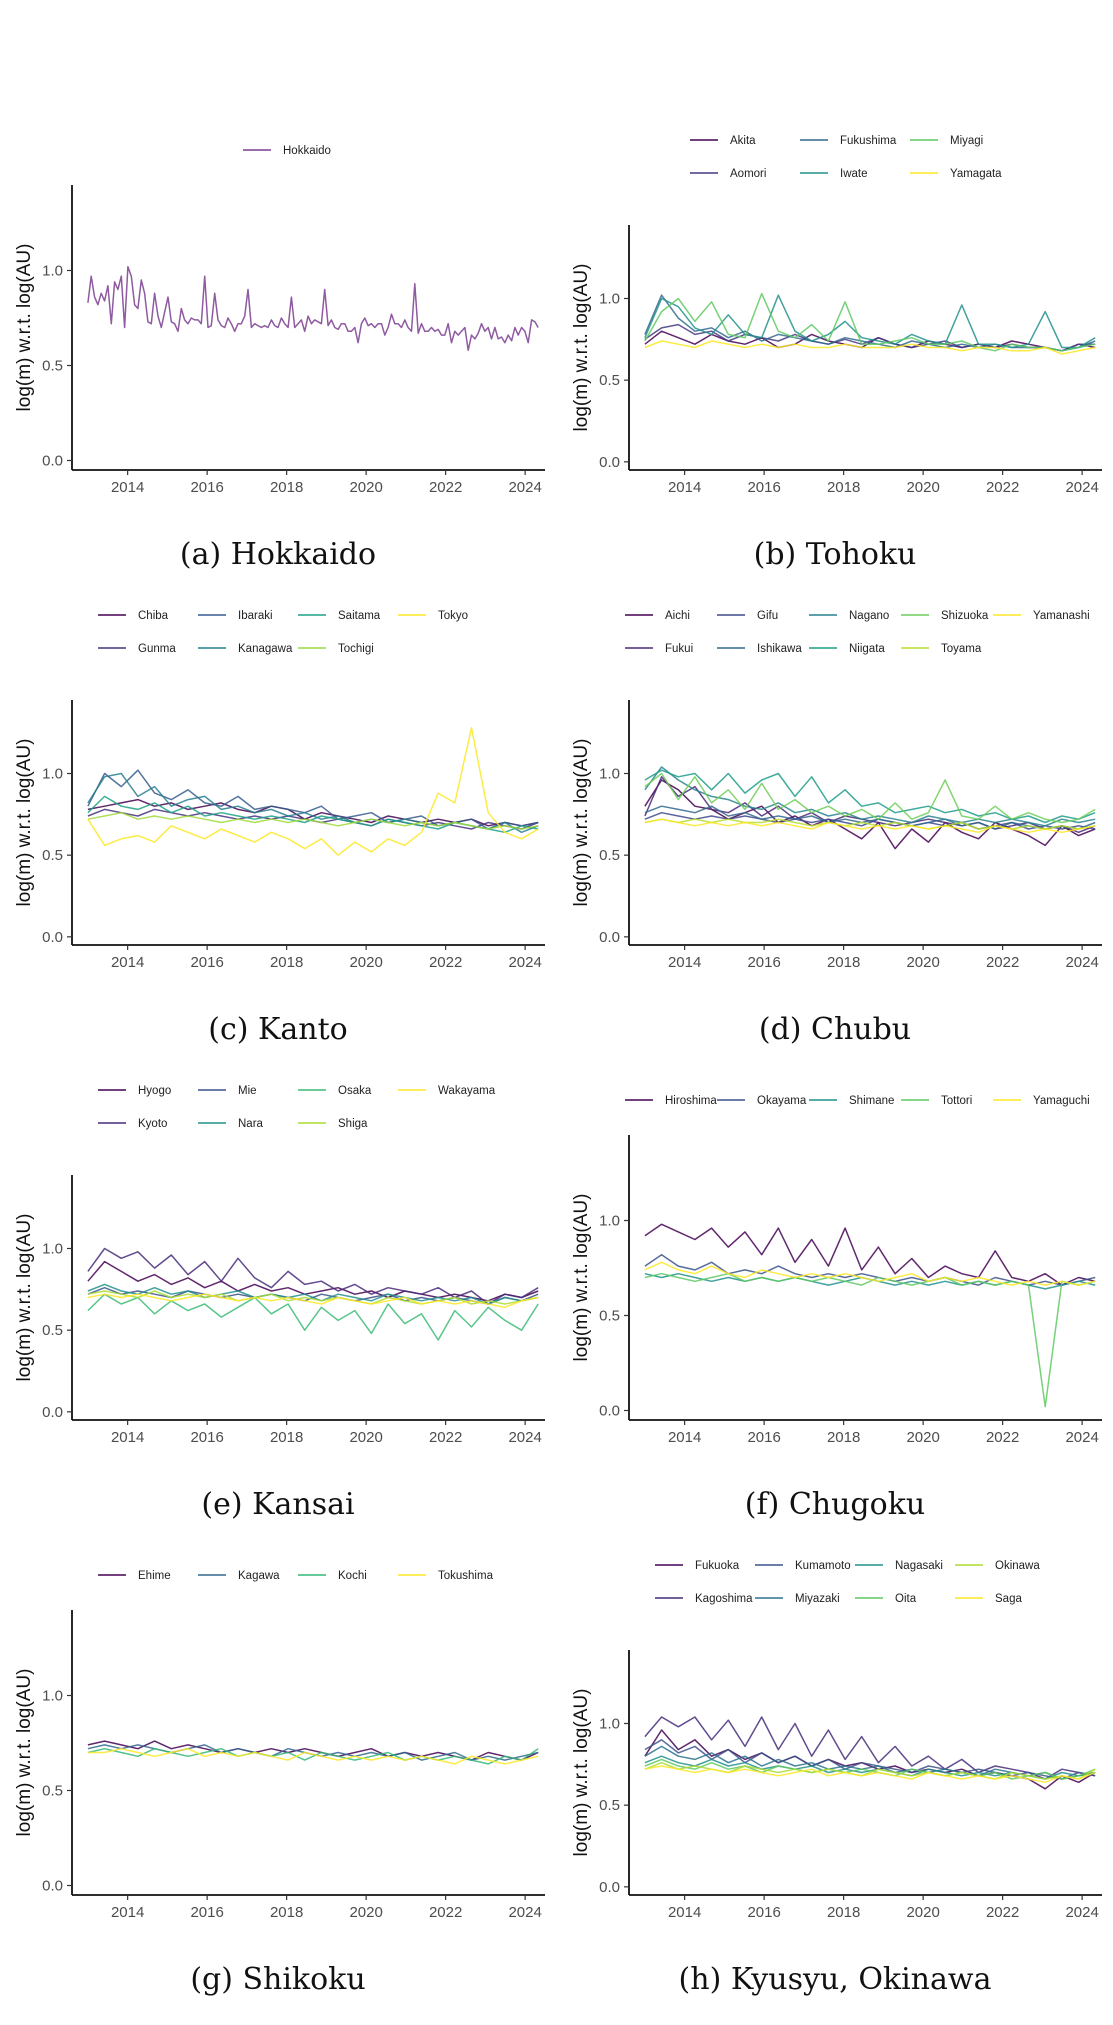  What do you see at coordinates (137, 649) in the screenshot?
I see `legend-item-gunma: Gunma` at bounding box center [137, 649].